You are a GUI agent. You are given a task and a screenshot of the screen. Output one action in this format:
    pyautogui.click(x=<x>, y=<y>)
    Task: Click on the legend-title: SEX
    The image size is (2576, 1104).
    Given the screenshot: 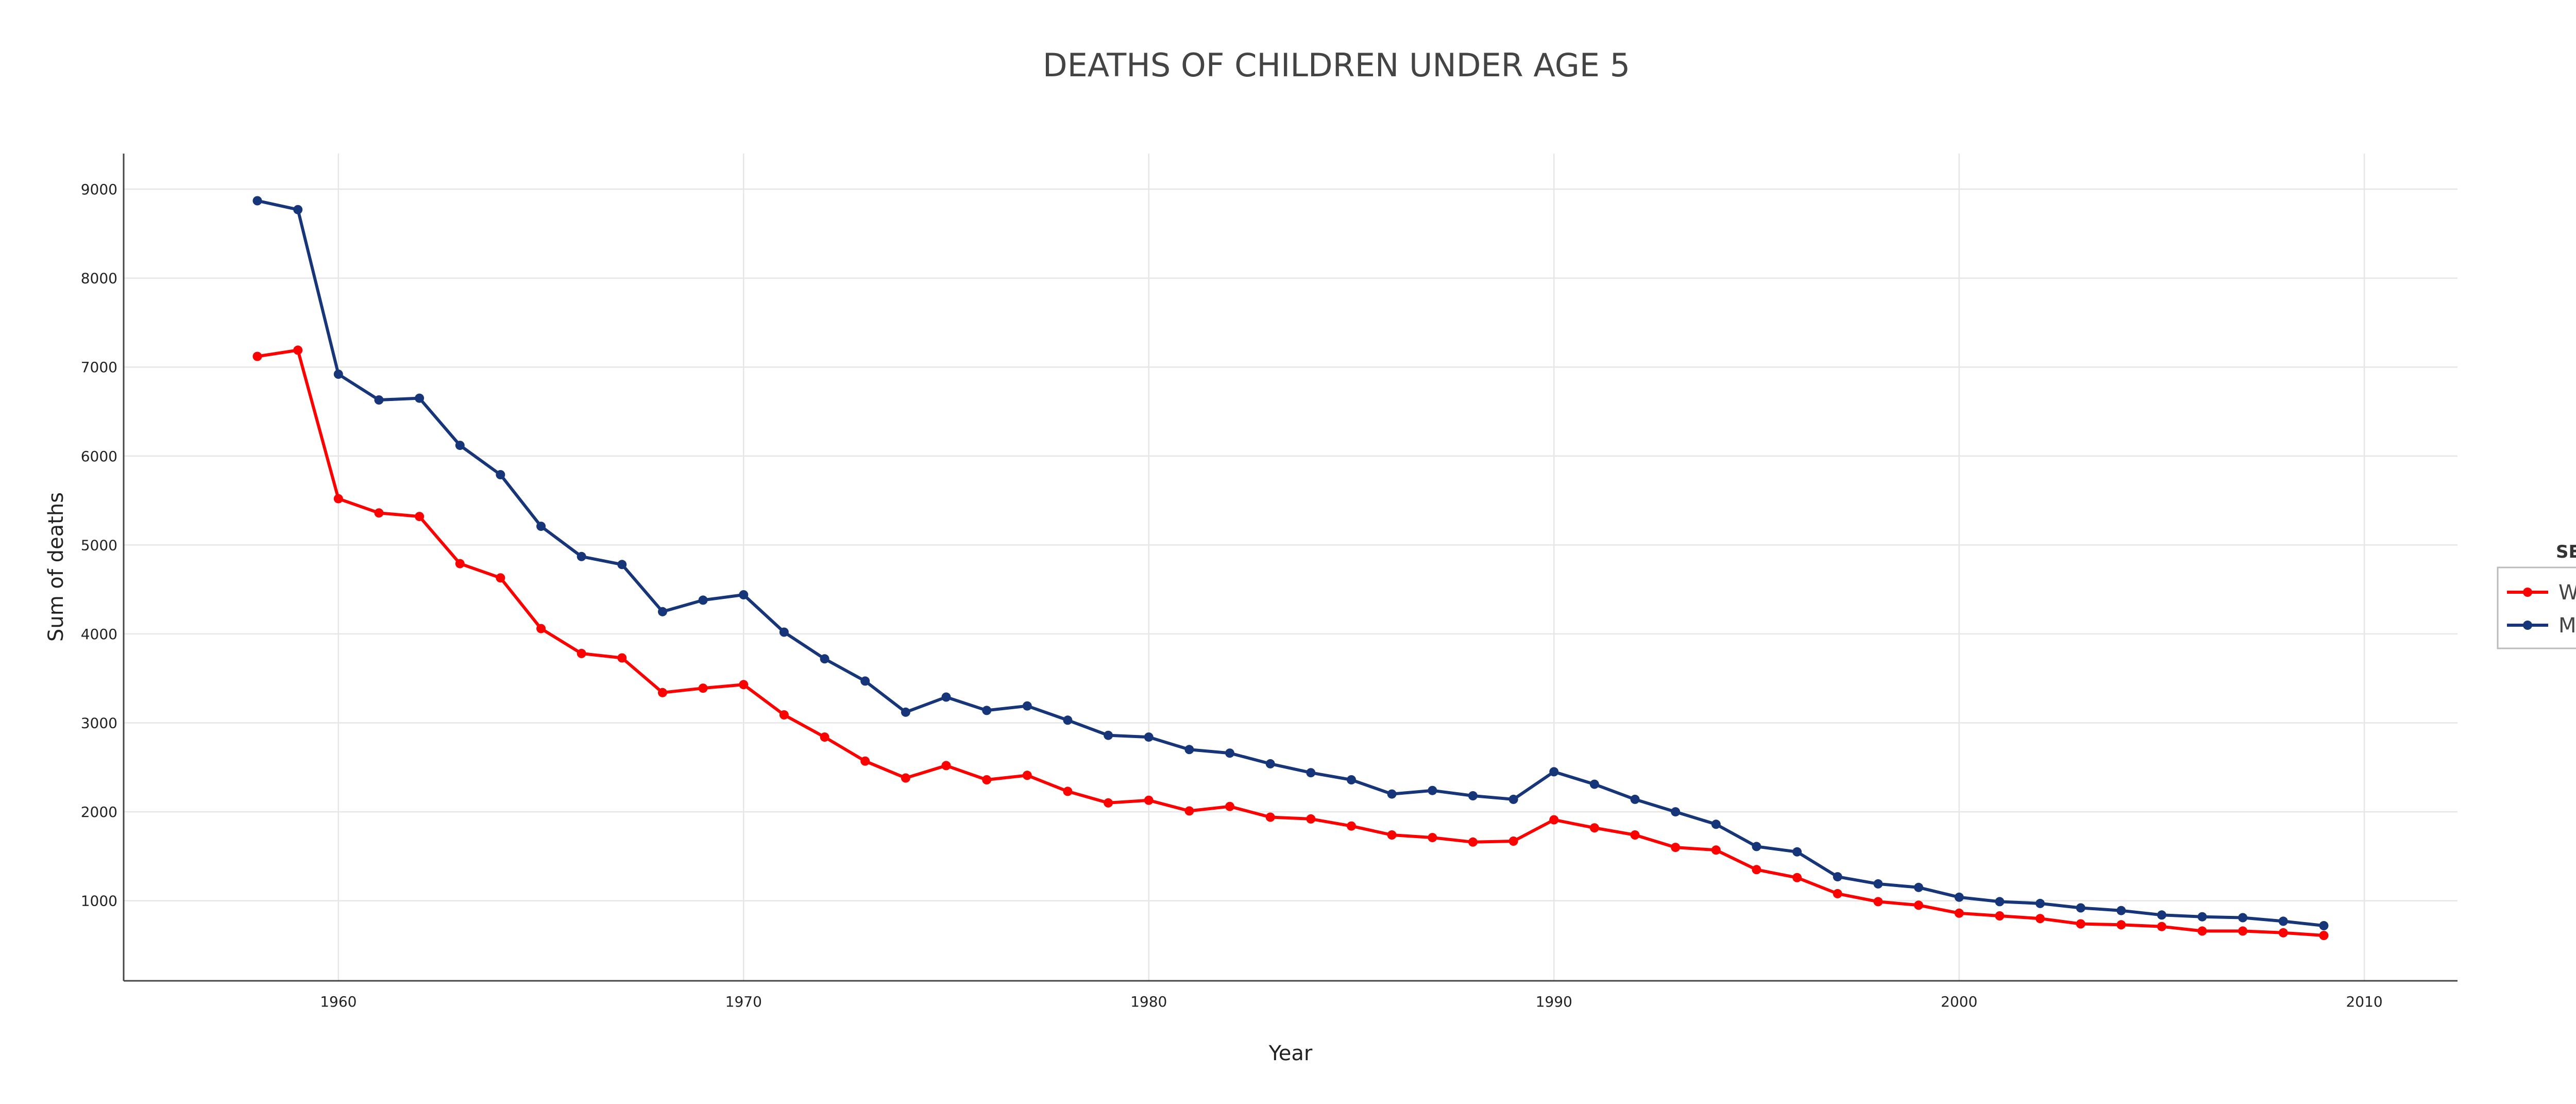 What is the action you would take?
    pyautogui.click(x=2566, y=552)
    